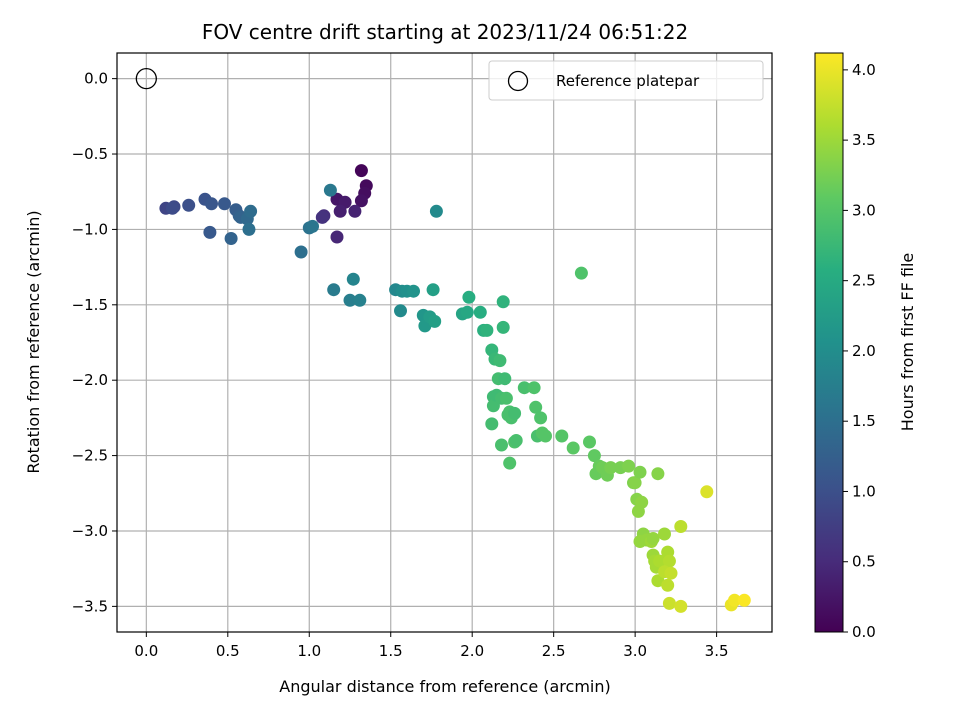 The width and height of the screenshot is (960, 720). I want to click on x-tick-label: 3.5, so click(717, 651).